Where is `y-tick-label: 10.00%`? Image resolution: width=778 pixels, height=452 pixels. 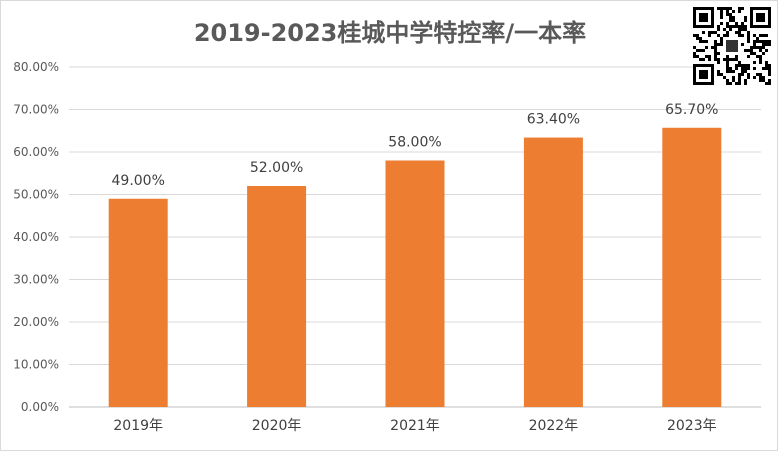
y-tick-label: 10.00% is located at coordinates (36, 365).